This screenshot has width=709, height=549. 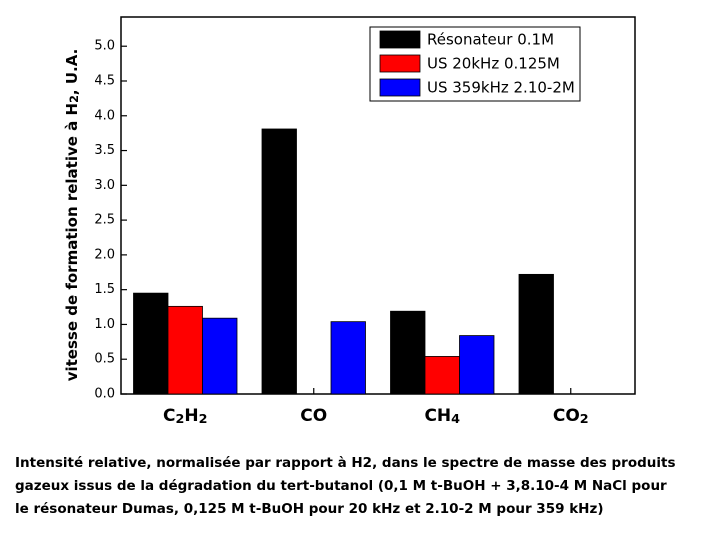 I want to click on y-tick-label: 0.0, so click(x=104, y=394).